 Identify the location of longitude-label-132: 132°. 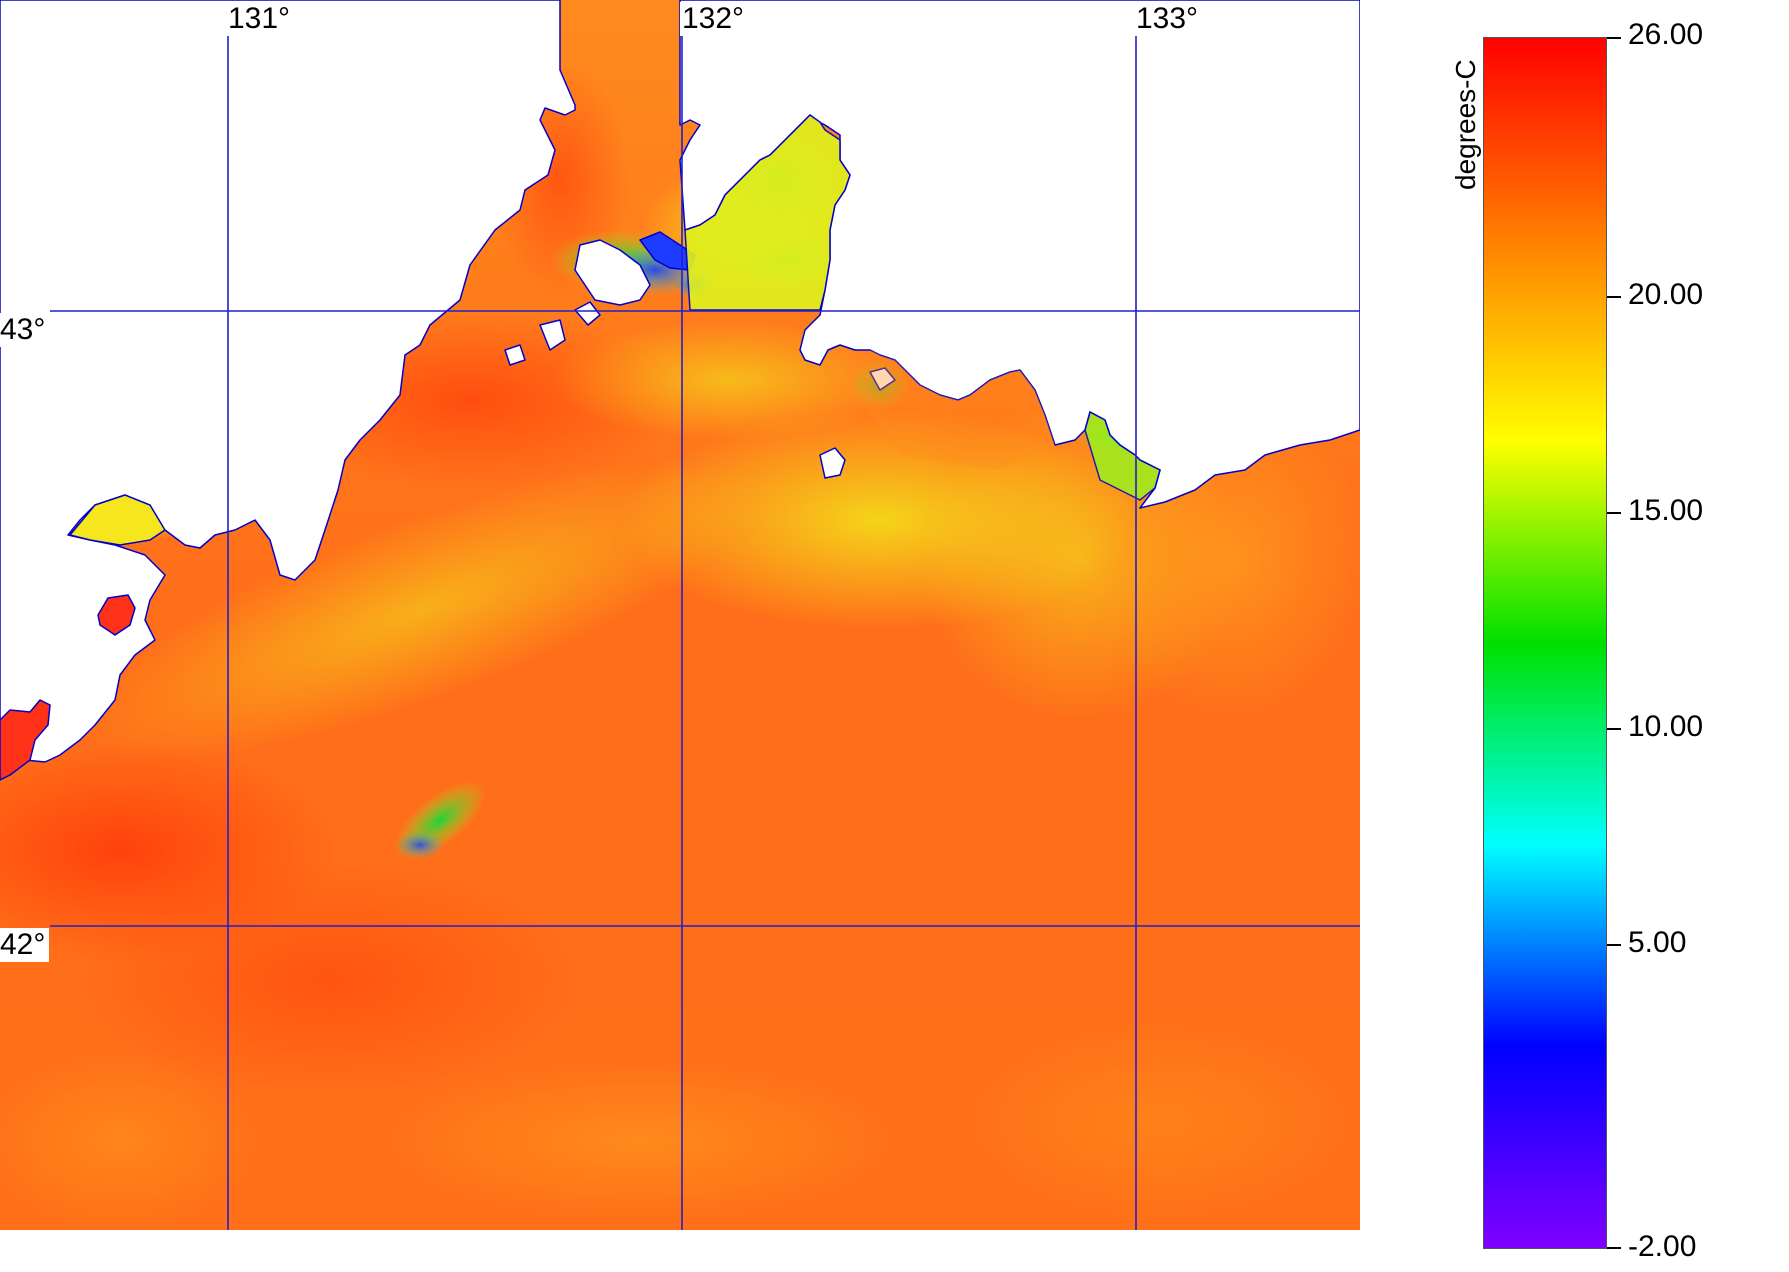
(713, 19).